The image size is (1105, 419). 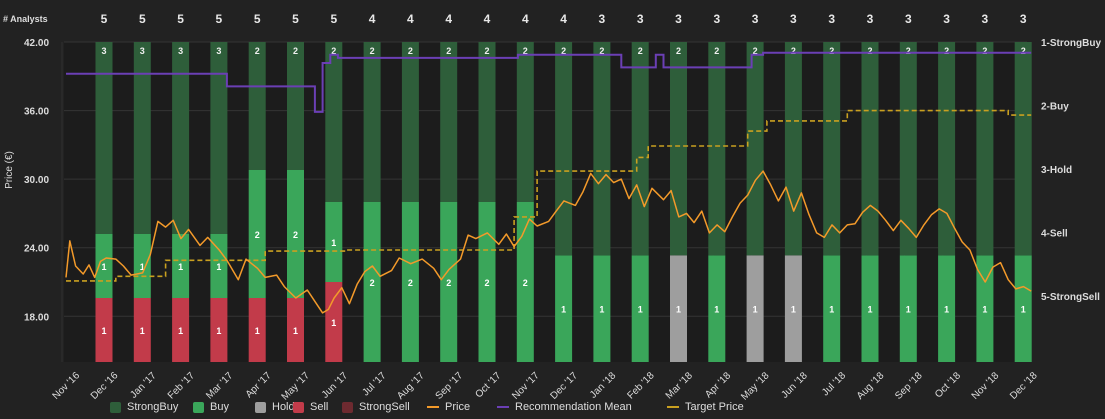 I want to click on legend-label: Sell, so click(x=319, y=407).